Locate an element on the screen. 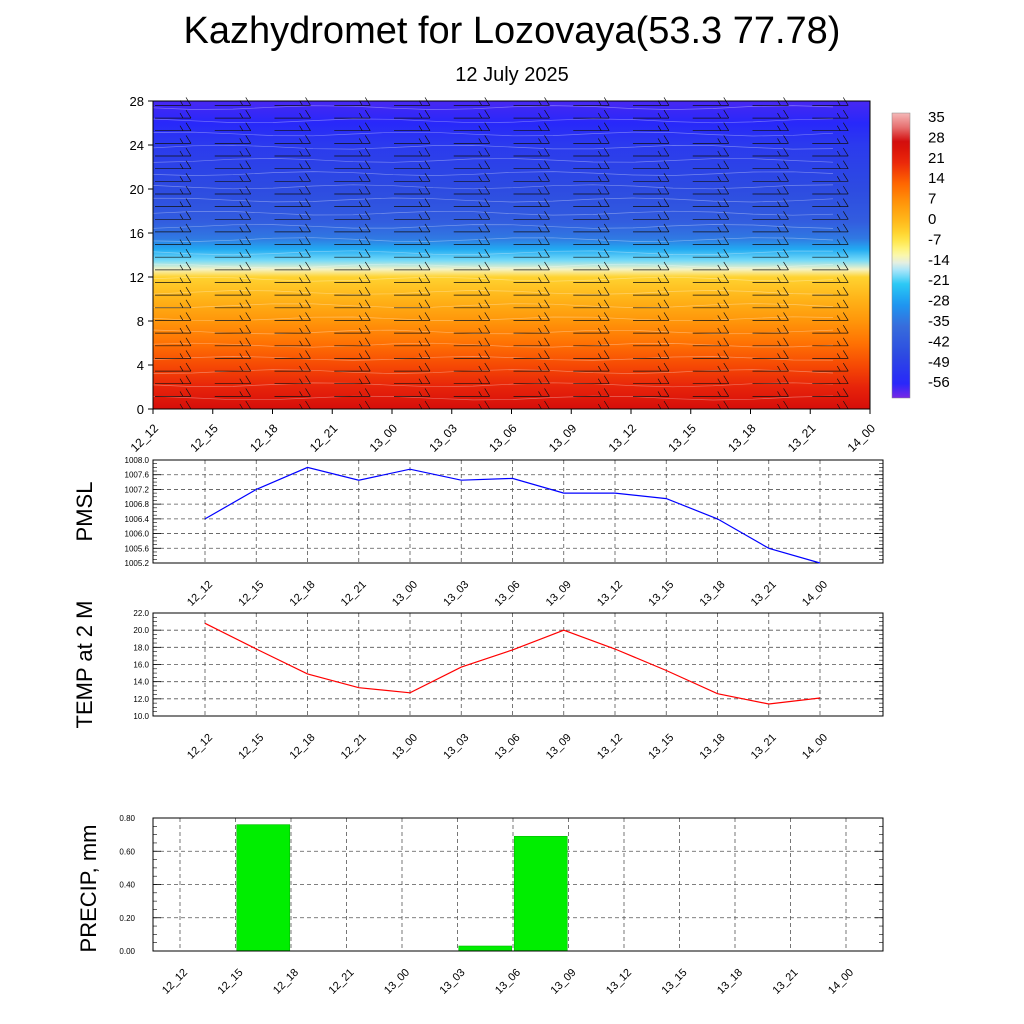  y-tick-label: 28 is located at coordinates (137, 101).